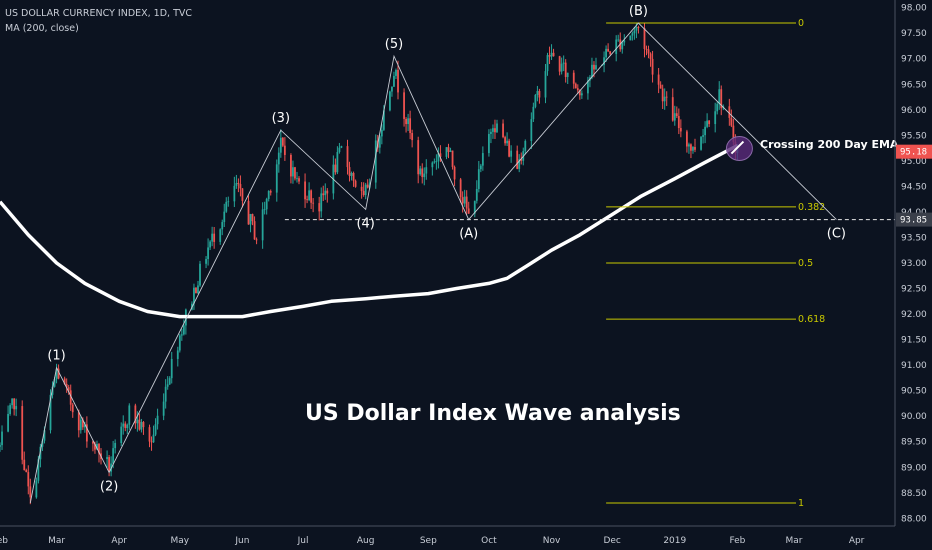 The image size is (932, 550). I want to click on x-tick-label: Feb, so click(737, 541).